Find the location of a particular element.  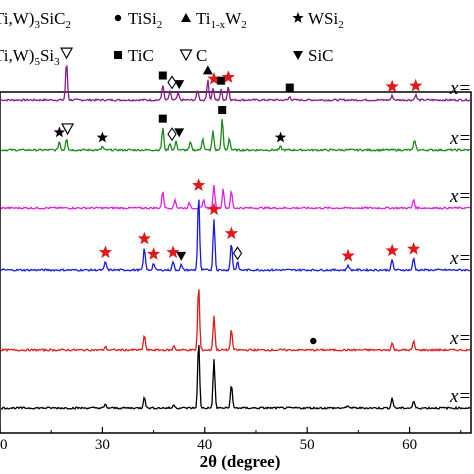

legend-entry: C is located at coordinates (201, 55).